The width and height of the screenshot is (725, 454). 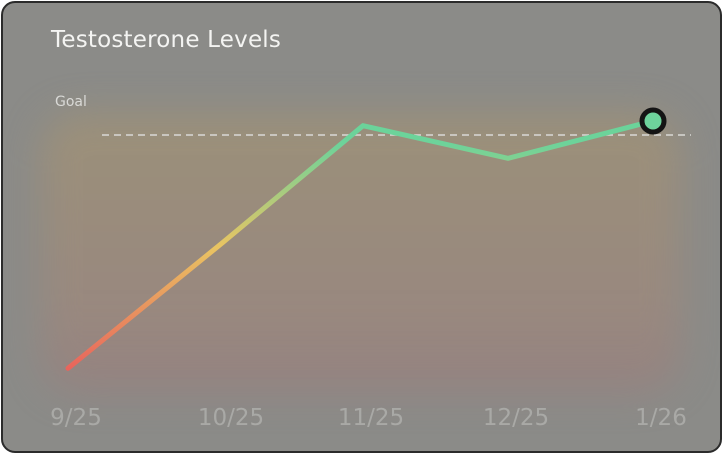 I want to click on latest-point-marker, so click(x=653, y=121).